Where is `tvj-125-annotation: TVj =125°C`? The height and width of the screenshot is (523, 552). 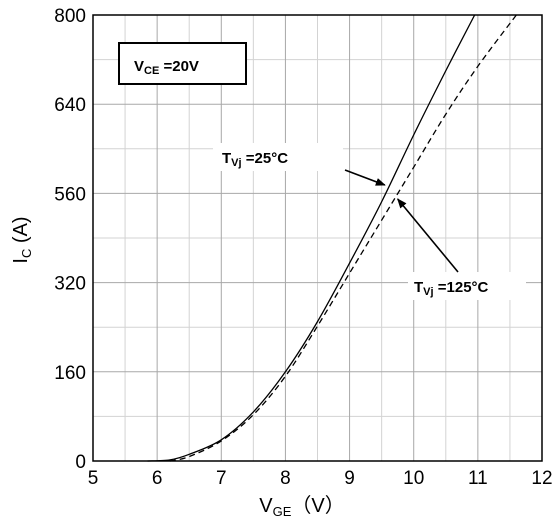 tvj-125-annotation: TVj =125°C is located at coordinates (461, 249).